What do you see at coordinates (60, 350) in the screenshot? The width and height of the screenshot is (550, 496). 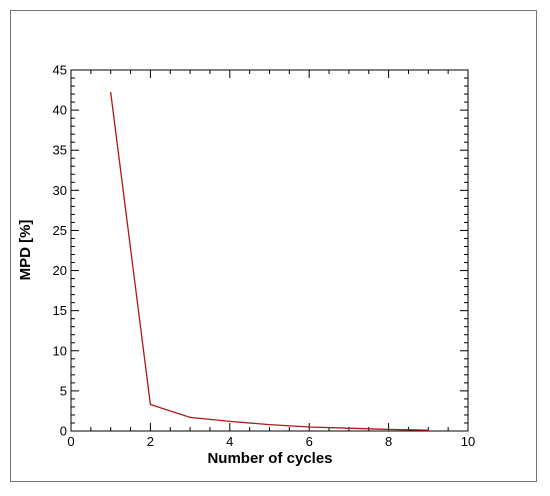 I see `y-tick-label: 10` at bounding box center [60, 350].